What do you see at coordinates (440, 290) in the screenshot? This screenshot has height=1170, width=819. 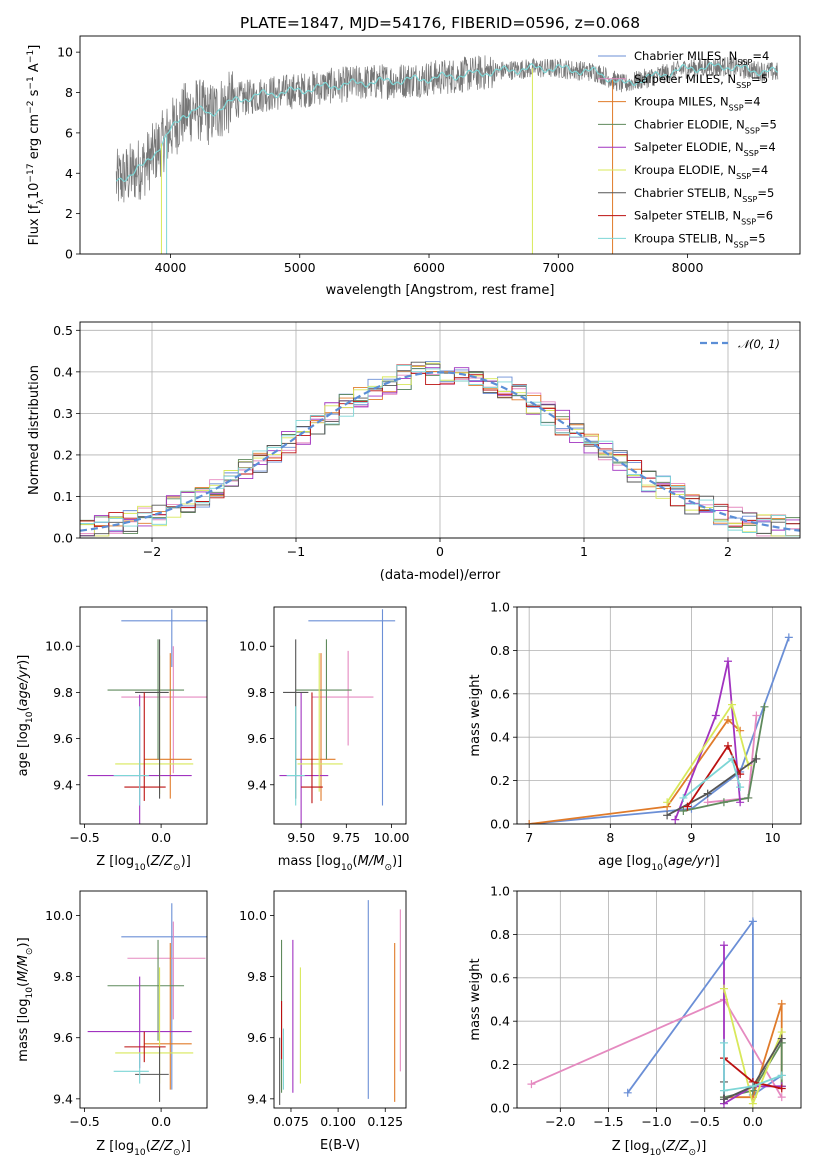 I see `x-axis-label: wavelength [Angstrom, rest frame]` at bounding box center [440, 290].